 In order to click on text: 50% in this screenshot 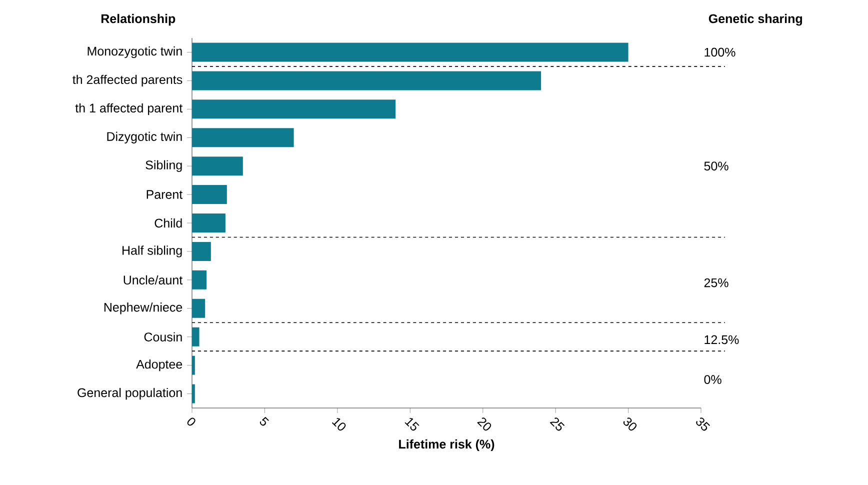, I will do `click(716, 166)`.